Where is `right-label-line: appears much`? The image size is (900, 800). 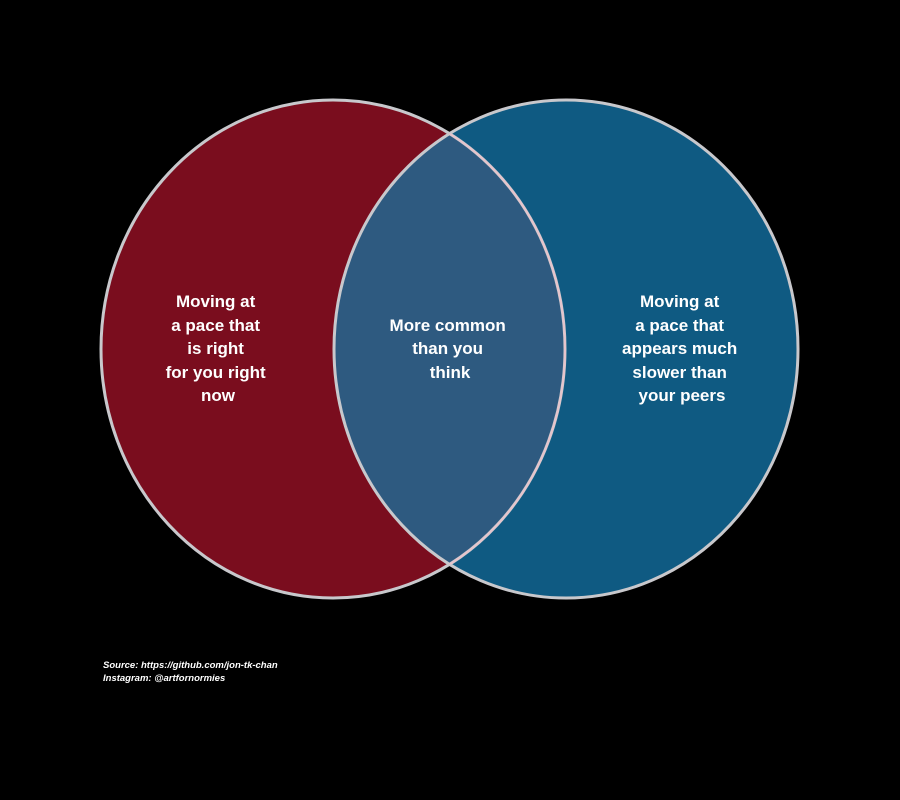
right-label-line: appears much is located at coordinates (679, 348).